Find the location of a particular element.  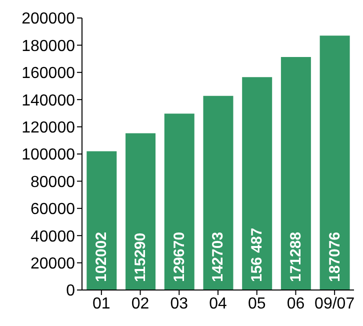

y-tick-label: 140000 is located at coordinates (49, 101).